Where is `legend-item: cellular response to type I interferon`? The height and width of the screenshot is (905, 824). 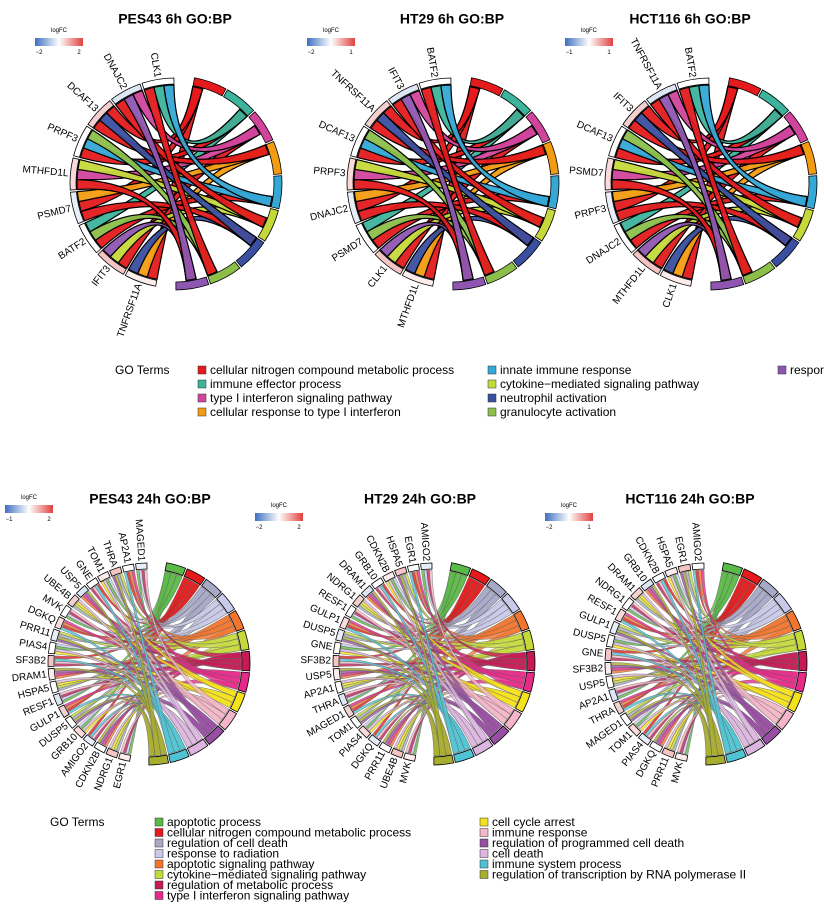
legend-item: cellular response to type I interferon is located at coordinates (305, 412).